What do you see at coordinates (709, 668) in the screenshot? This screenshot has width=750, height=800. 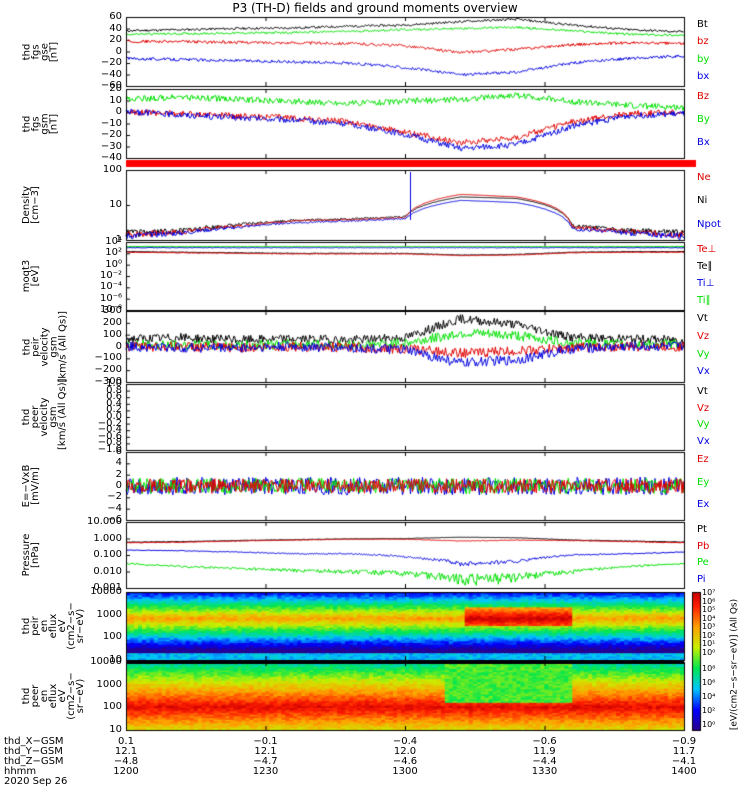 I see `colorbar-tick: 10⁸` at bounding box center [709, 668].